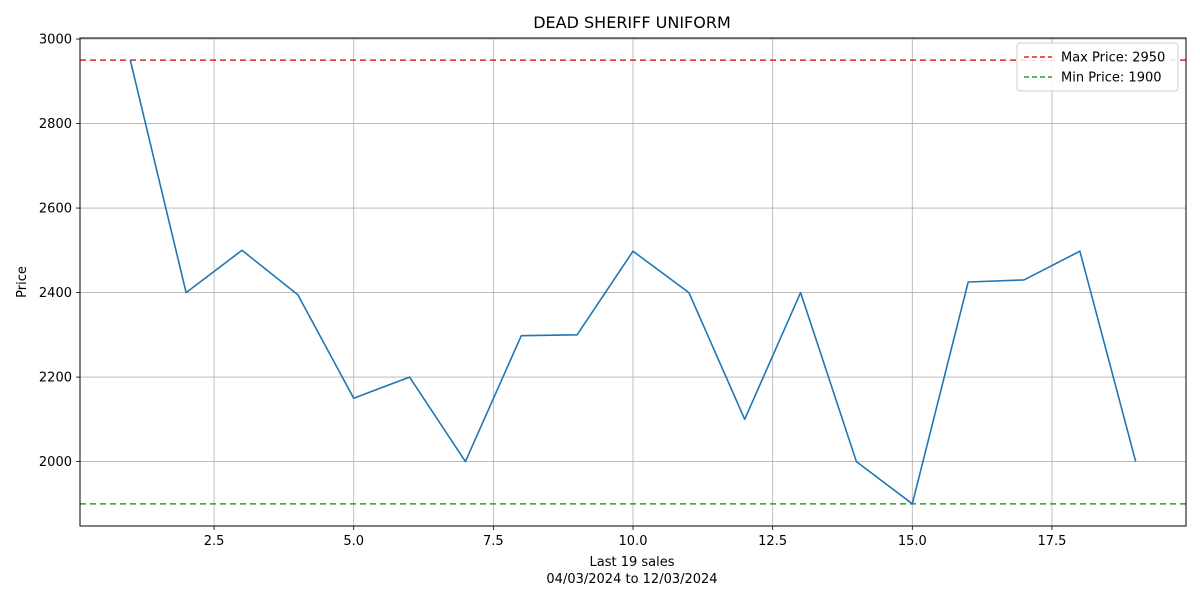 The width and height of the screenshot is (1200, 600). Describe the element at coordinates (493, 541) in the screenshot. I see `x-tick-label: 7.5` at that location.